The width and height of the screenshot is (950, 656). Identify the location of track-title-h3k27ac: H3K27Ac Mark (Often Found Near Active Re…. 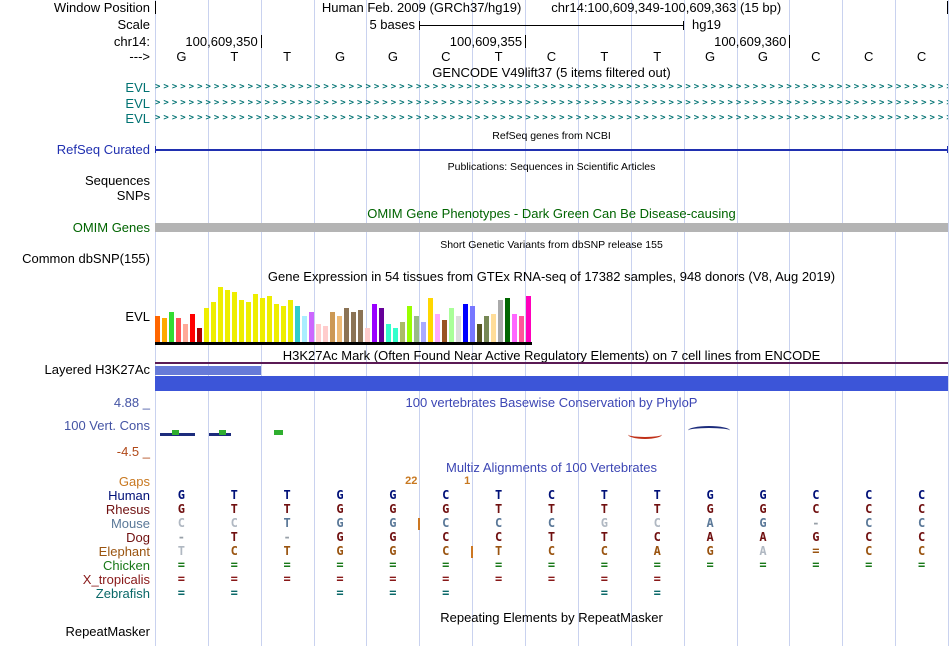
(551, 355).